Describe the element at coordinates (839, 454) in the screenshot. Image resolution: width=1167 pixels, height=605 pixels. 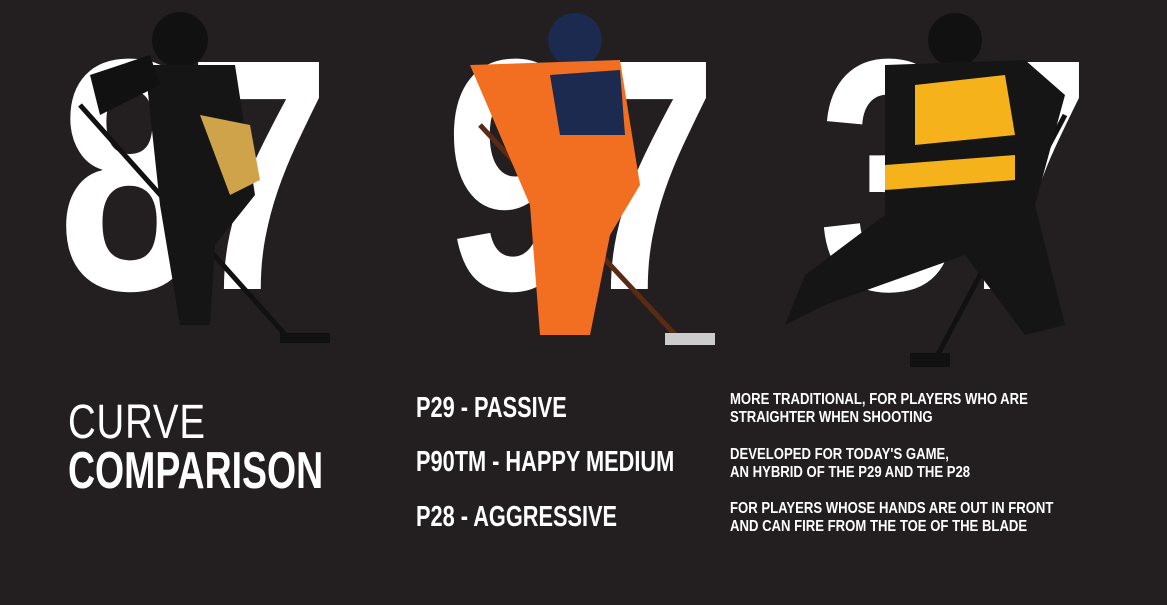
I see `description-line: DEVELOPED FOR TODAY'S GAME,` at that location.